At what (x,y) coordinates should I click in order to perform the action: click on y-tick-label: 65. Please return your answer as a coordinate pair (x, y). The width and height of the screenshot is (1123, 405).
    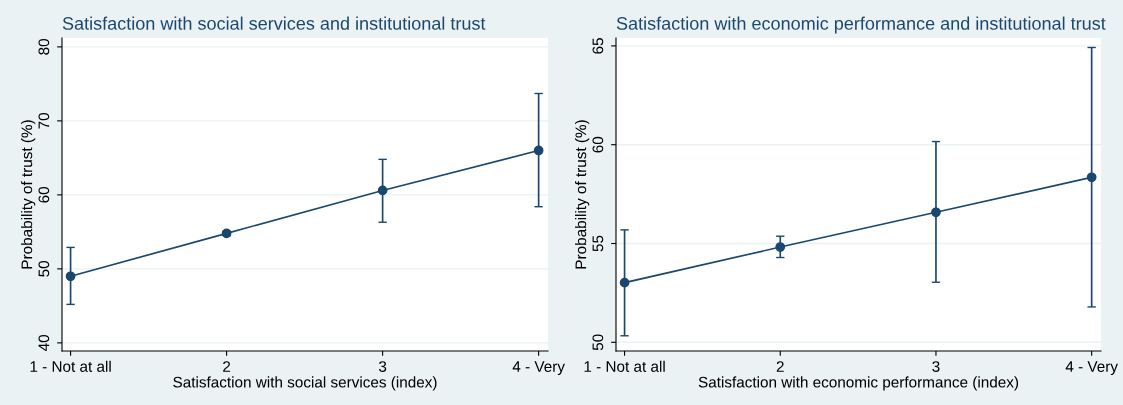
    Looking at the image, I should click on (598, 46).